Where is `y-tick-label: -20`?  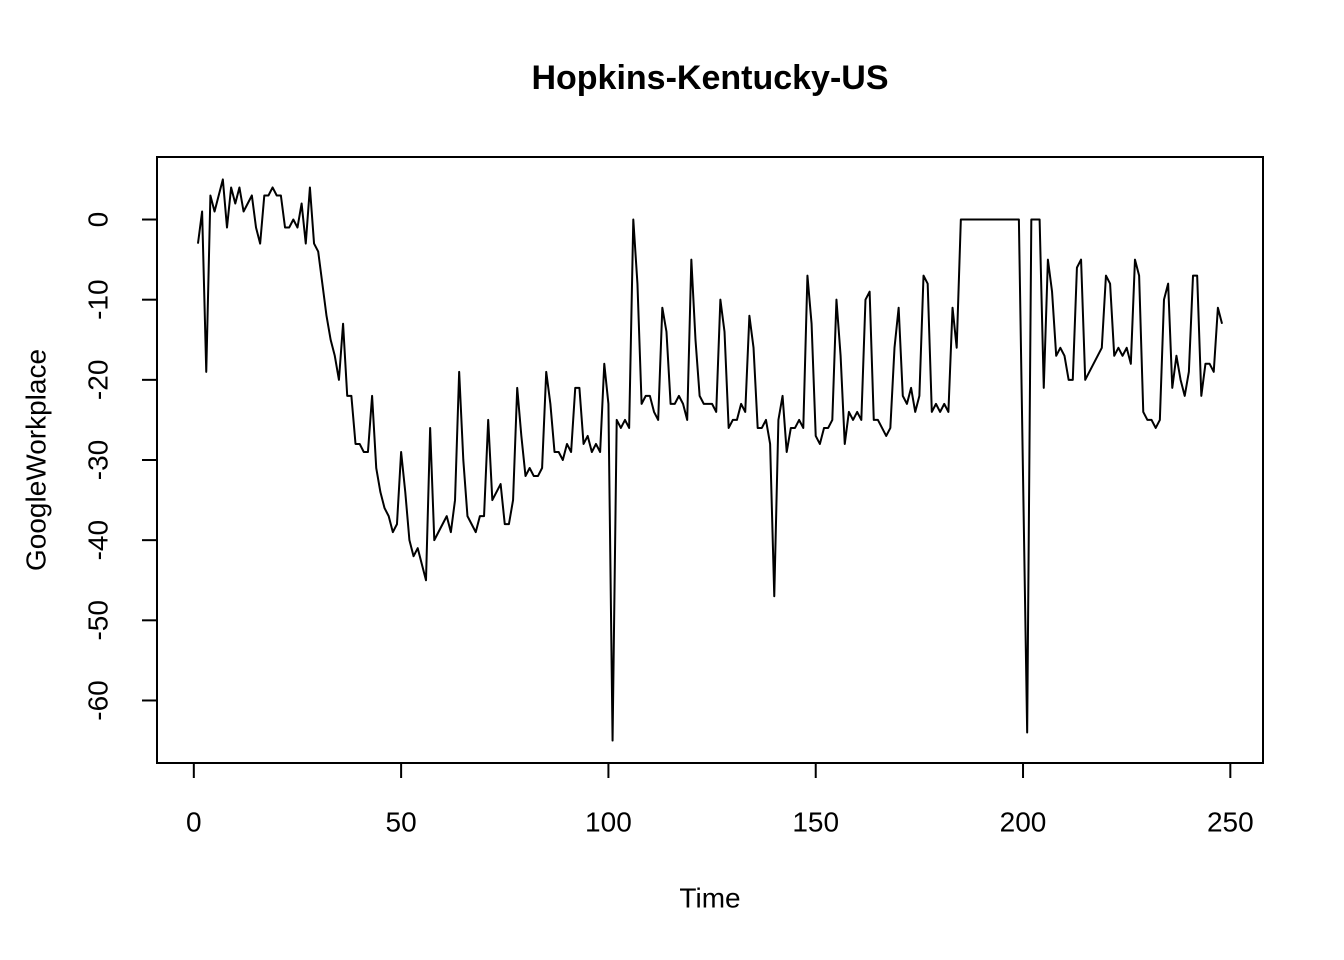 y-tick-label: -20 is located at coordinates (97, 380).